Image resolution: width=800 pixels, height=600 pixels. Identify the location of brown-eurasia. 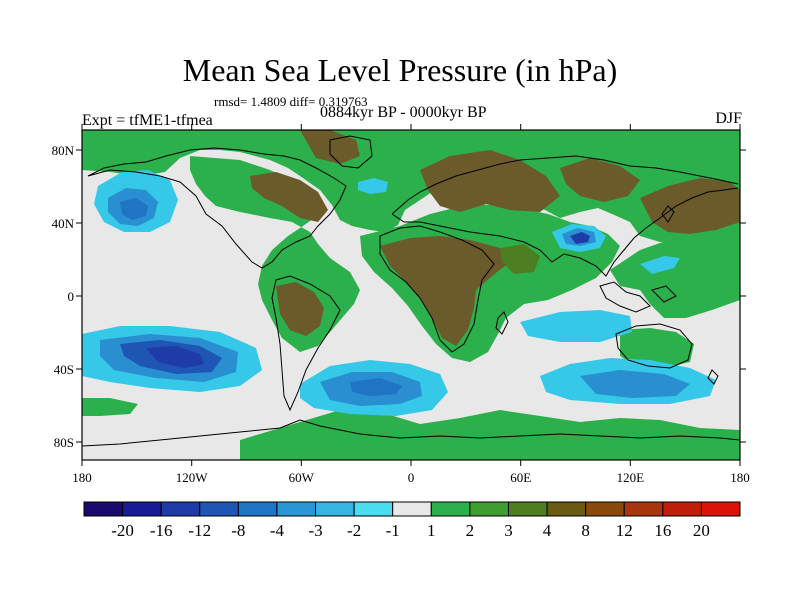
(490, 181).